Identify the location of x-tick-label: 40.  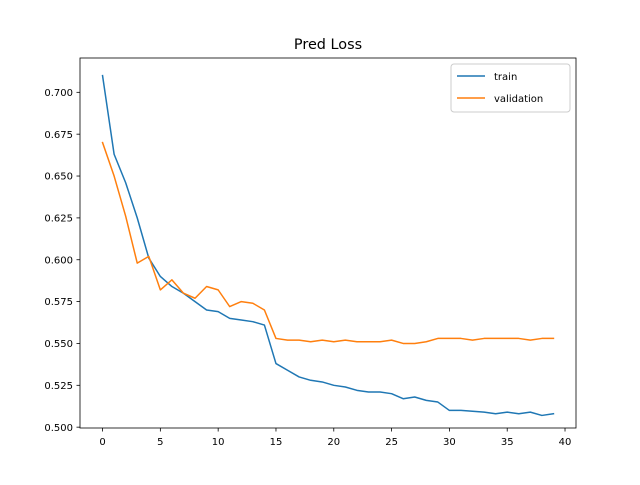
(565, 442).